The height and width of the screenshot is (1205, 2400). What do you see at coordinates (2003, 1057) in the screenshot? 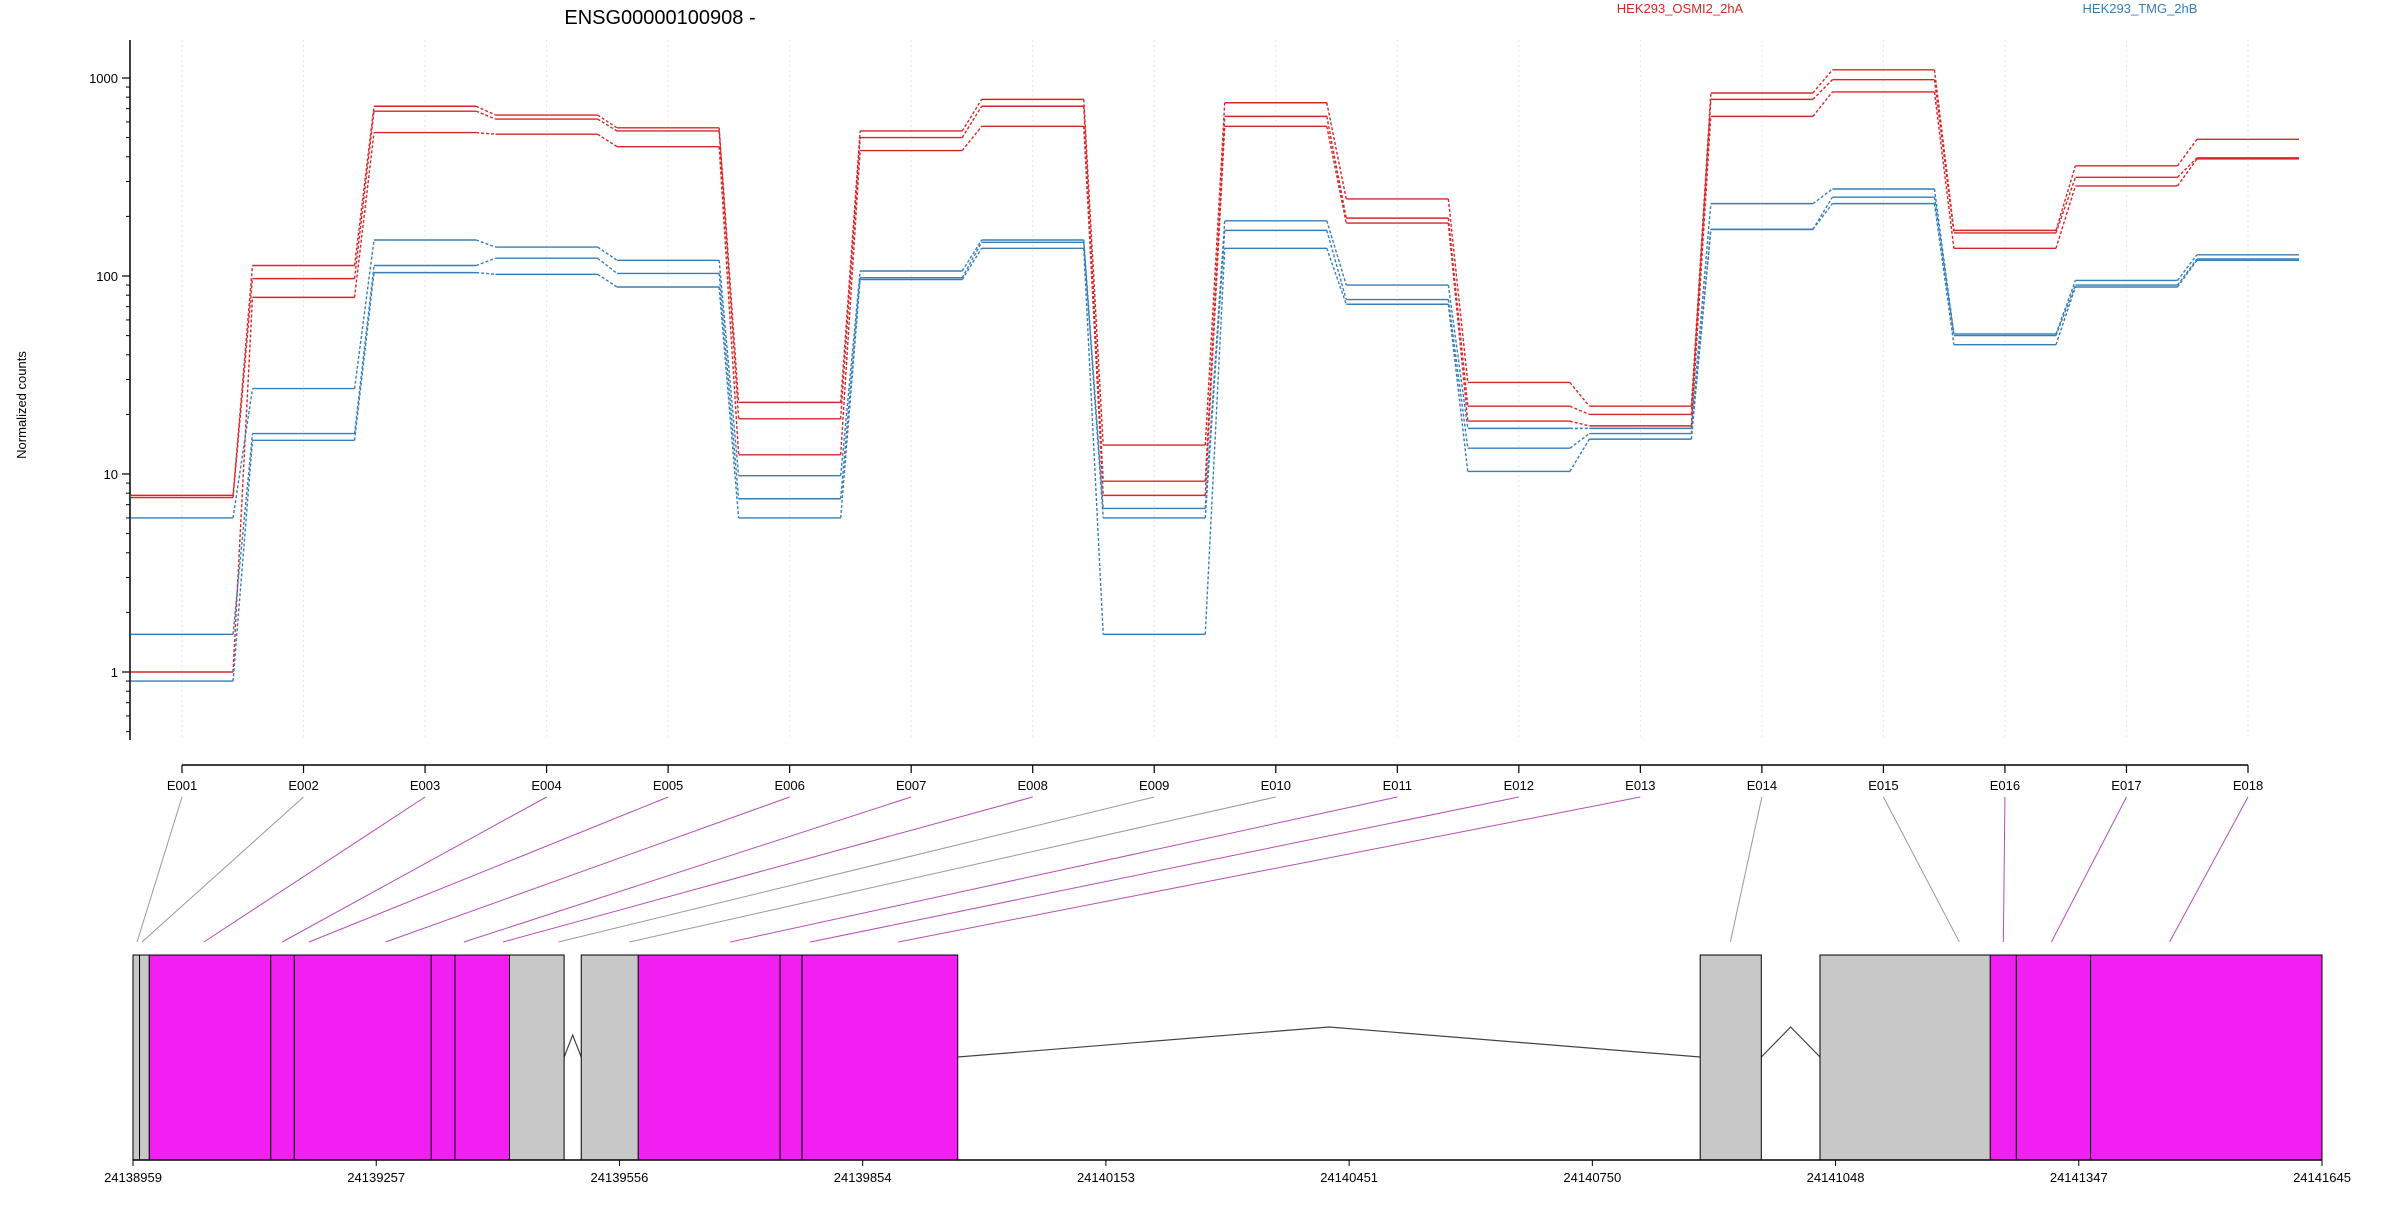
I see `exon-box-e016` at bounding box center [2003, 1057].